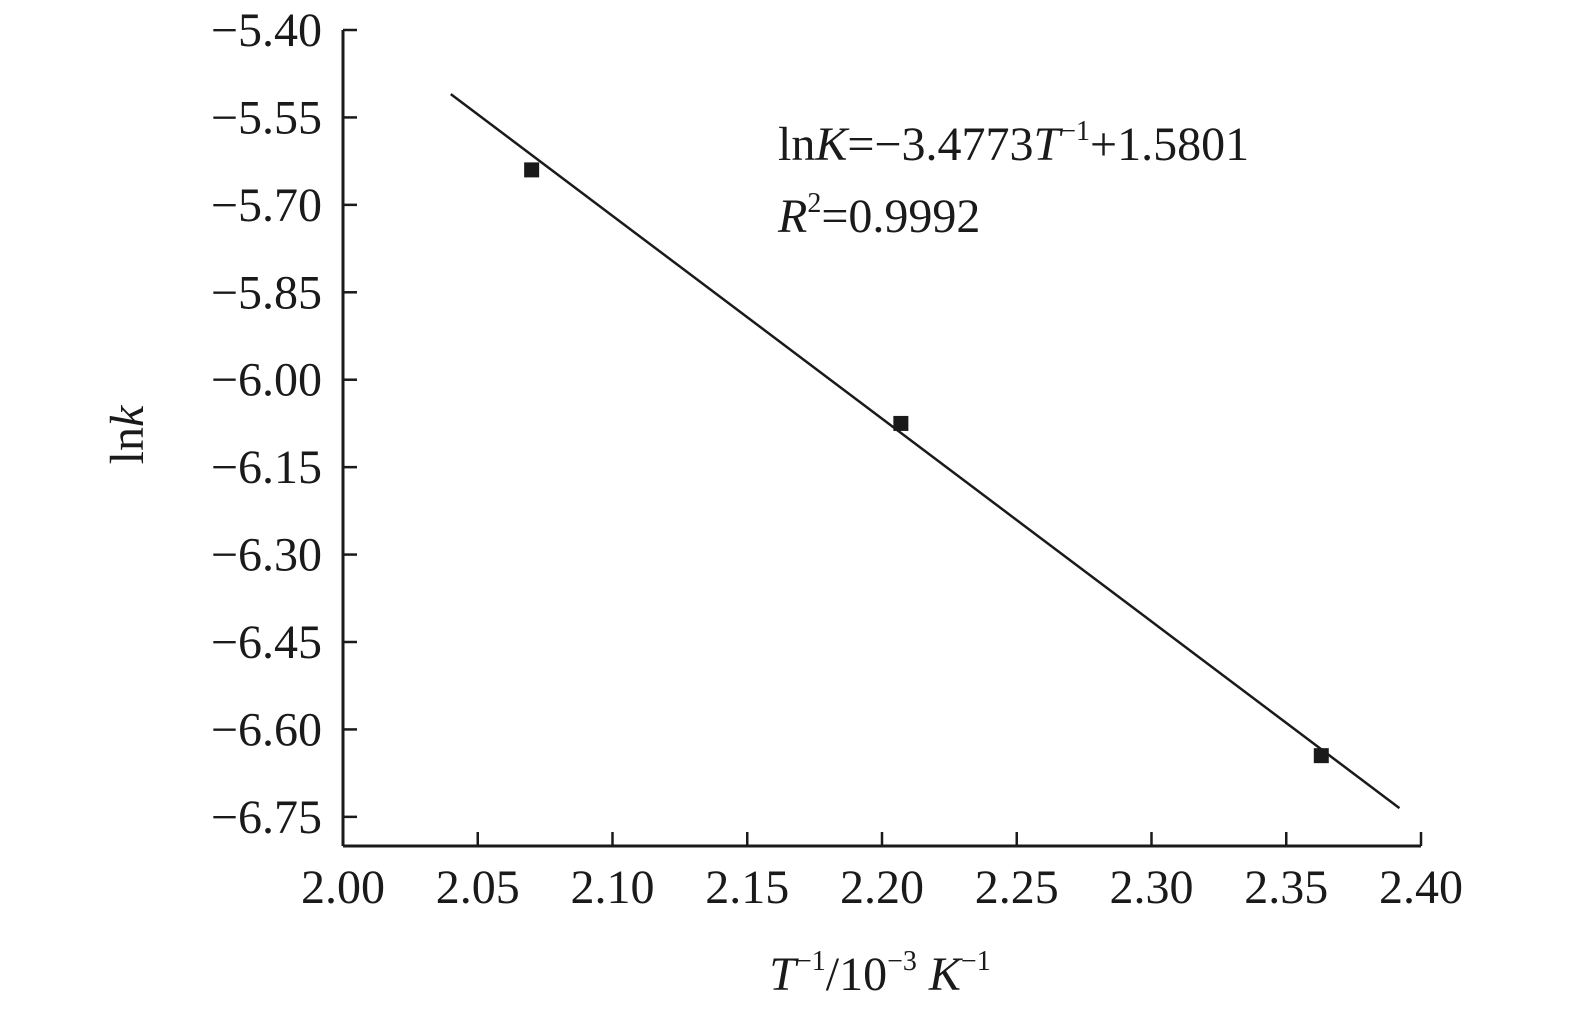 The image size is (1575, 1012). What do you see at coordinates (478, 887) in the screenshot?
I see `x-tick-label: 2.05` at bounding box center [478, 887].